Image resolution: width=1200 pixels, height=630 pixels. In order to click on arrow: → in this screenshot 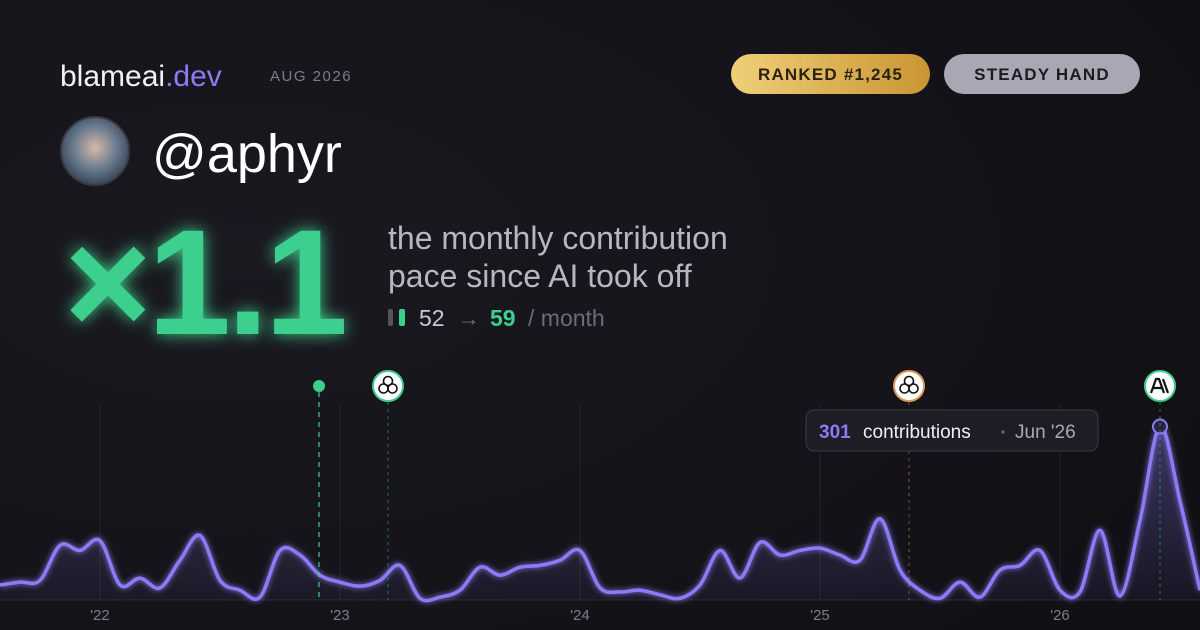, I will do `click(468, 318)`.